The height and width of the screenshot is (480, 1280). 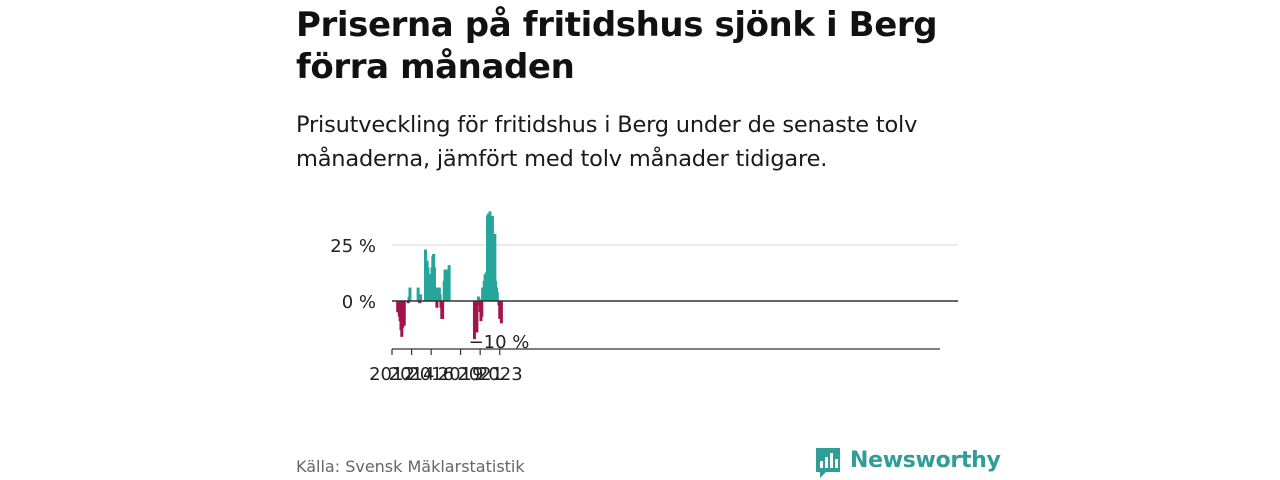 What do you see at coordinates (410, 466) in the screenshot?
I see `source-note: Källa: Svensk Mäklarstatistik` at bounding box center [410, 466].